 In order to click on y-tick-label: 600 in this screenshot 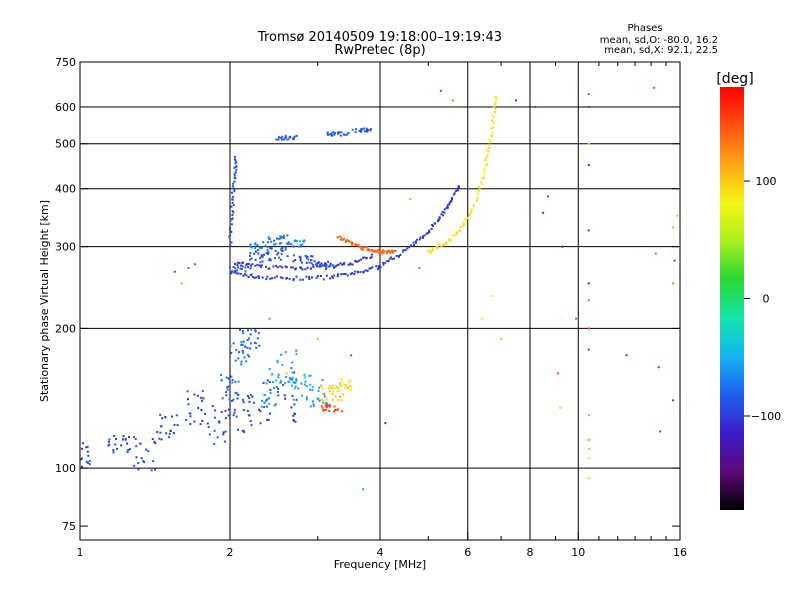, I will do `click(65, 107)`.